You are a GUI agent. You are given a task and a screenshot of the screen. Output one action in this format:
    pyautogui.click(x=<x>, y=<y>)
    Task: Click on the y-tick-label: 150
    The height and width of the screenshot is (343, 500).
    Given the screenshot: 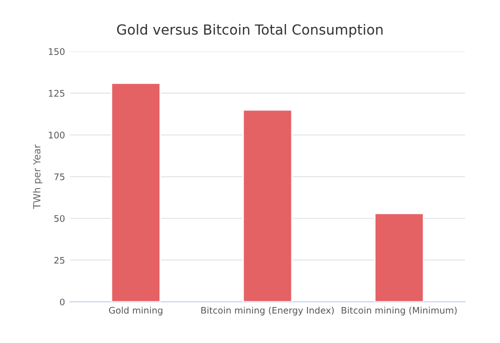 What is the action you would take?
    pyautogui.click(x=56, y=52)
    